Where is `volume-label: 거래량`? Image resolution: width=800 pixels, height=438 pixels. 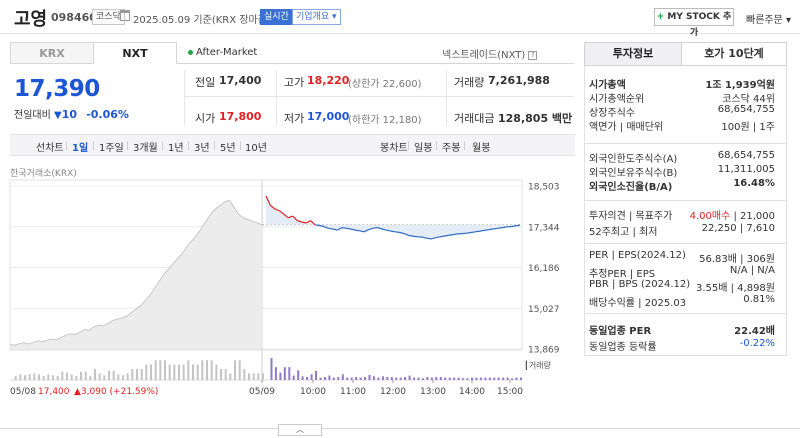
volume-label: 거래량 is located at coordinates (469, 82).